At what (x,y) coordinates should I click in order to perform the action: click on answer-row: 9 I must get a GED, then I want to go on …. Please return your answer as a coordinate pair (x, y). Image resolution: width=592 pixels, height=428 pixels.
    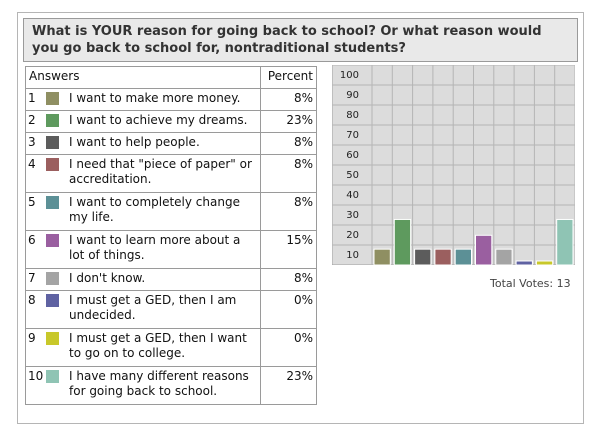
    Looking at the image, I should click on (170, 347).